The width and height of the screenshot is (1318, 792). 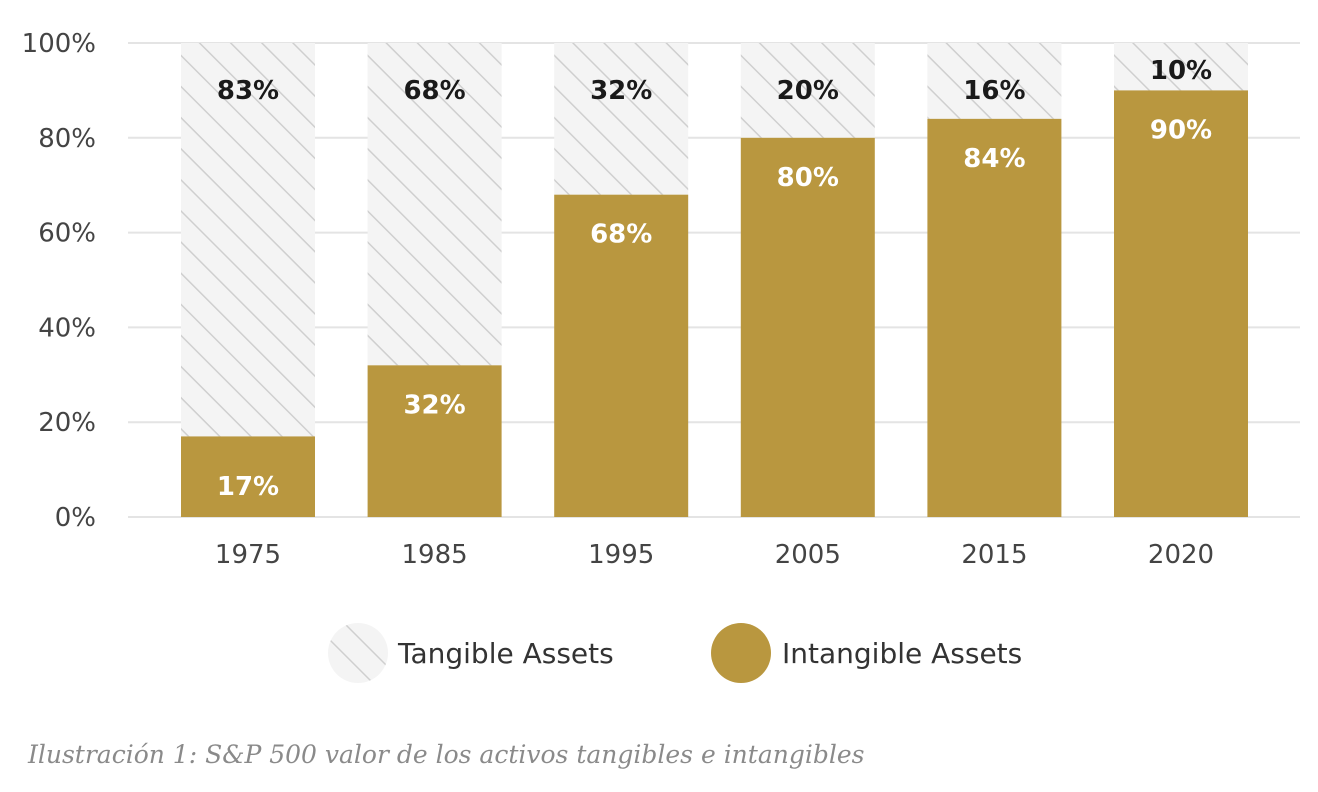 What do you see at coordinates (741, 653) in the screenshot?
I see `legend-swatch-intangible` at bounding box center [741, 653].